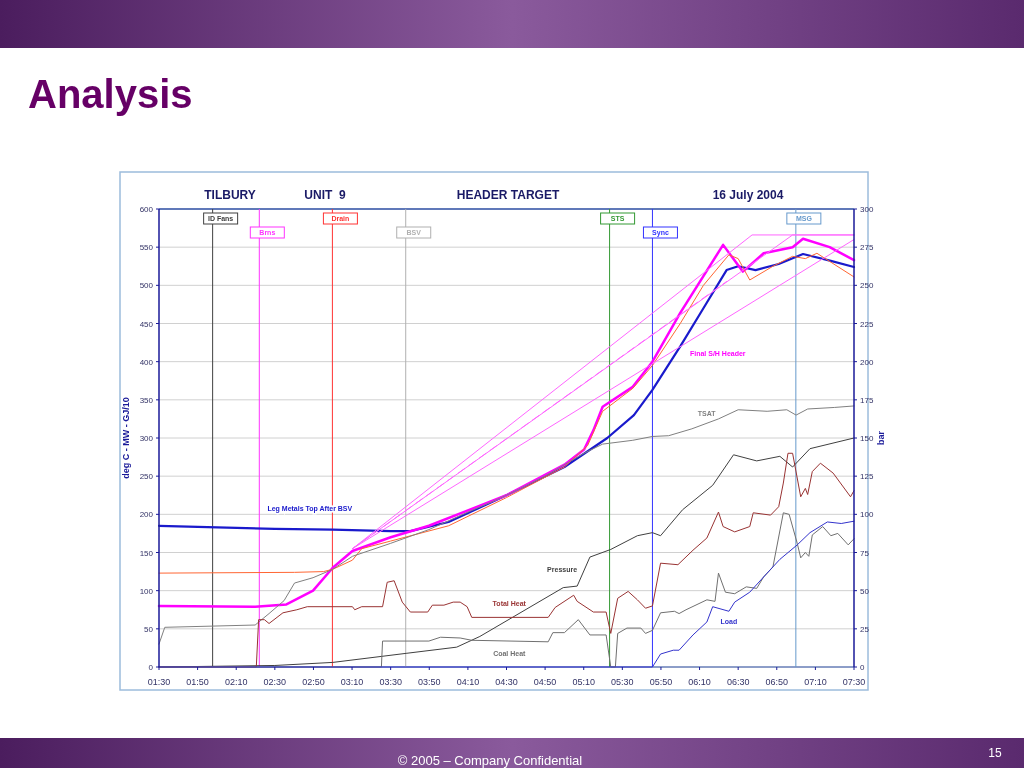 The height and width of the screenshot is (768, 1024). I want to click on y-tick-label: 350, so click(146, 400).